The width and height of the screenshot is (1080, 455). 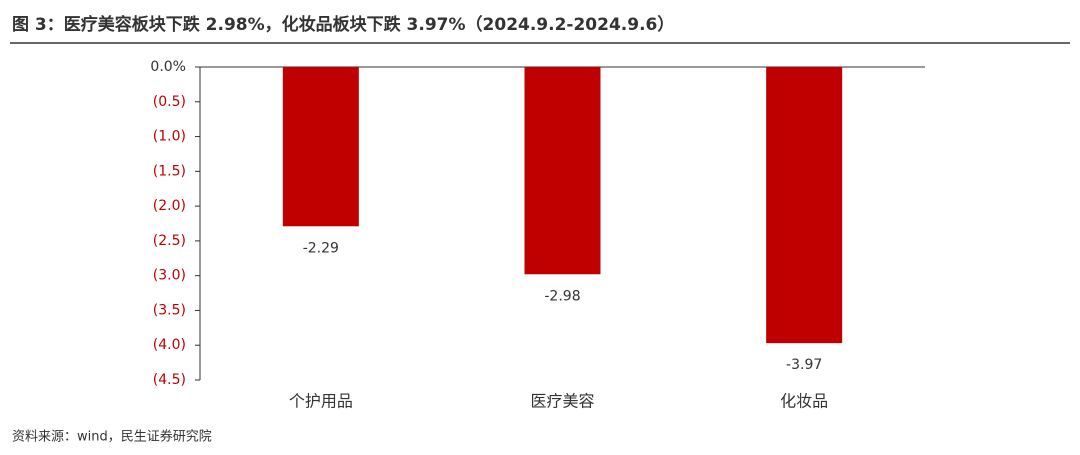 What do you see at coordinates (168, 67) in the screenshot?
I see `y-tick-label: 0.0%` at bounding box center [168, 67].